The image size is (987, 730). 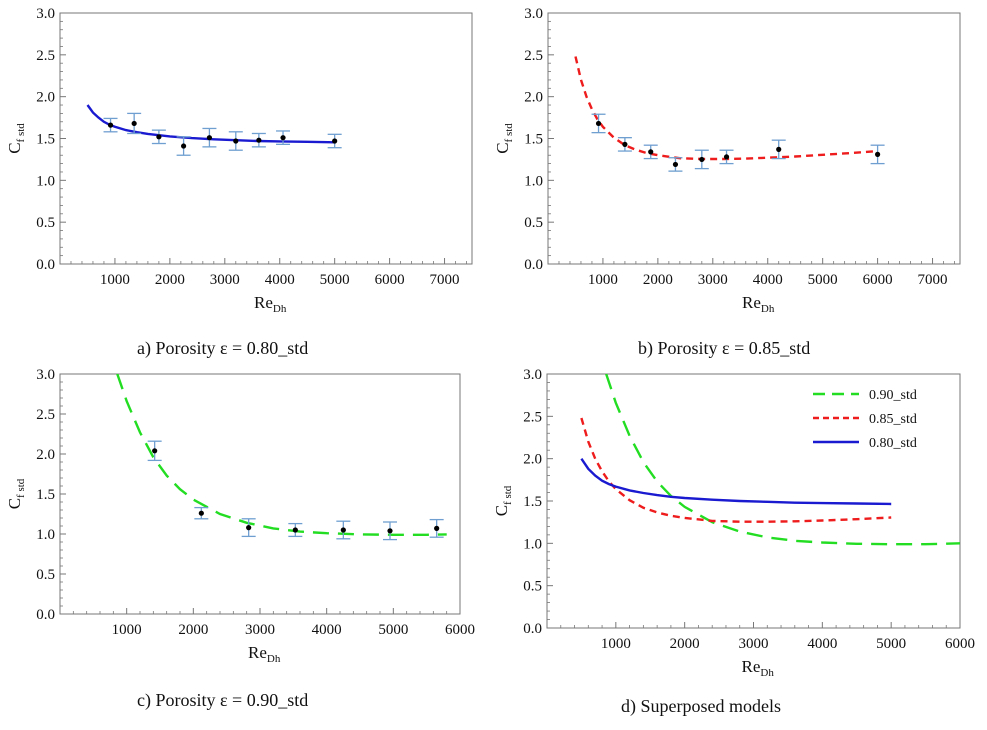 I want to click on y-tick-label: 3.0, so click(x=532, y=375).